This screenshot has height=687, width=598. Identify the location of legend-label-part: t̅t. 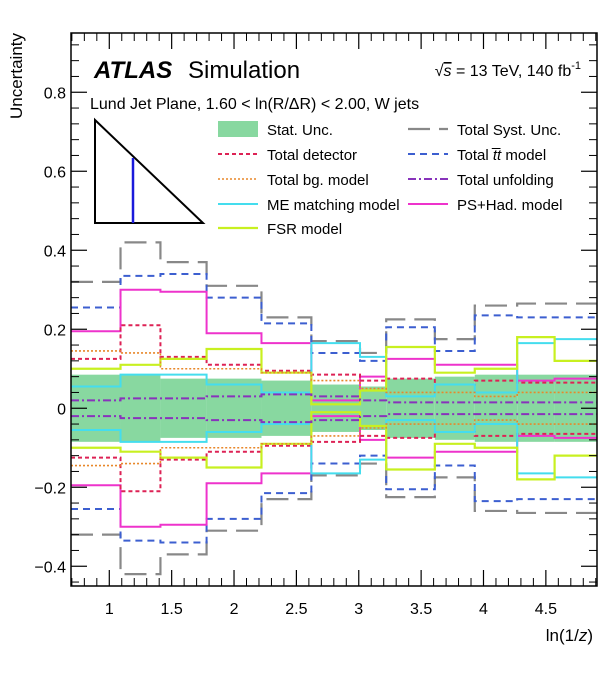
(496, 155).